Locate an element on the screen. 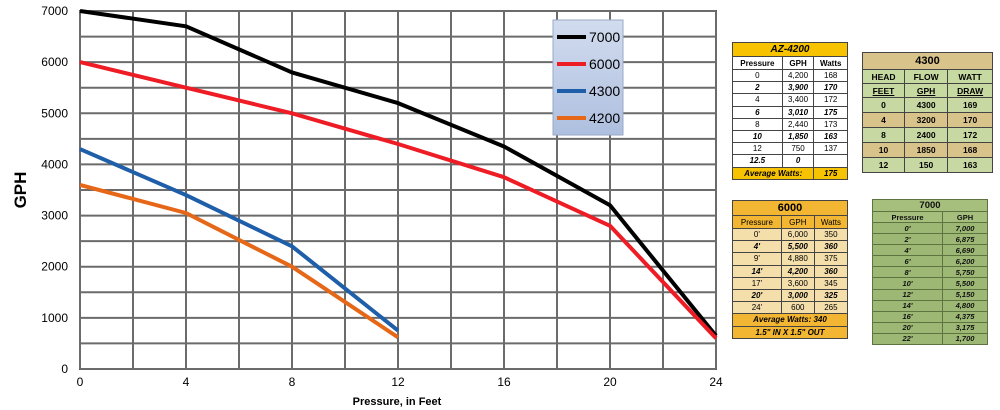  x-tick-label: 8 is located at coordinates (292, 382).